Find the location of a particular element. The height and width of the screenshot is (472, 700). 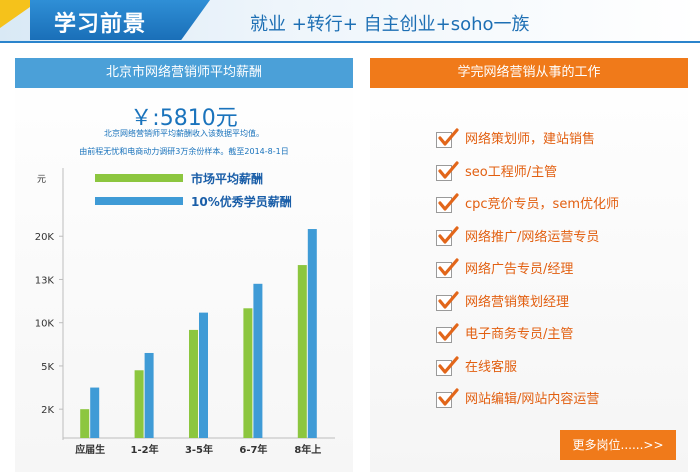

job-item: seo工程师/主管 is located at coordinates (527, 179).